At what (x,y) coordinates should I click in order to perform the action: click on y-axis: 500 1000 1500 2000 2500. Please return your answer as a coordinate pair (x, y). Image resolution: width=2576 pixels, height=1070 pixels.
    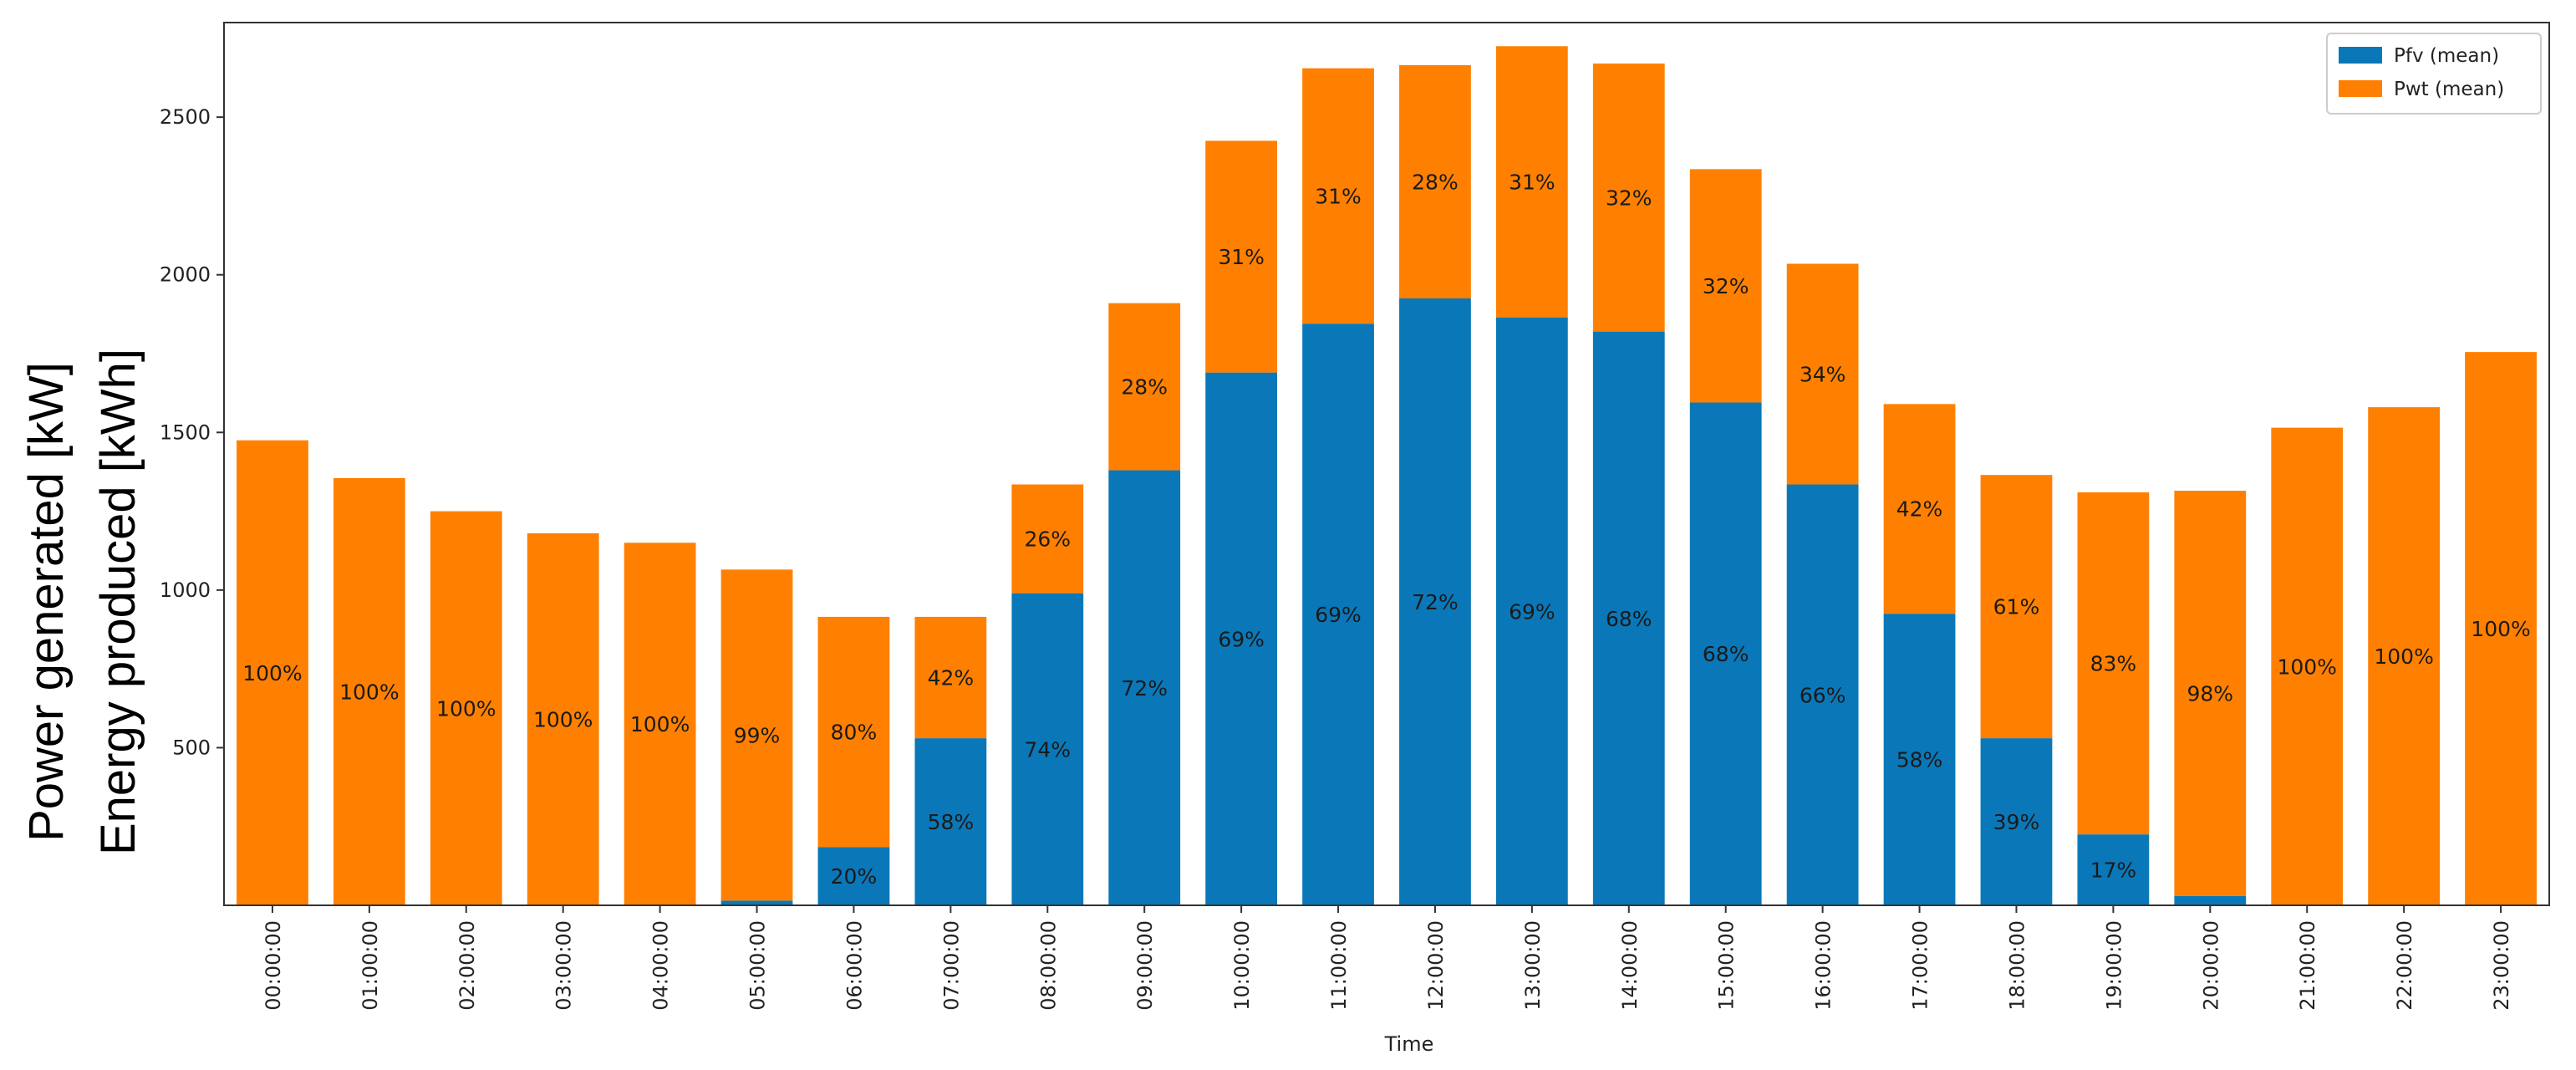
    Looking at the image, I should click on (192, 432).